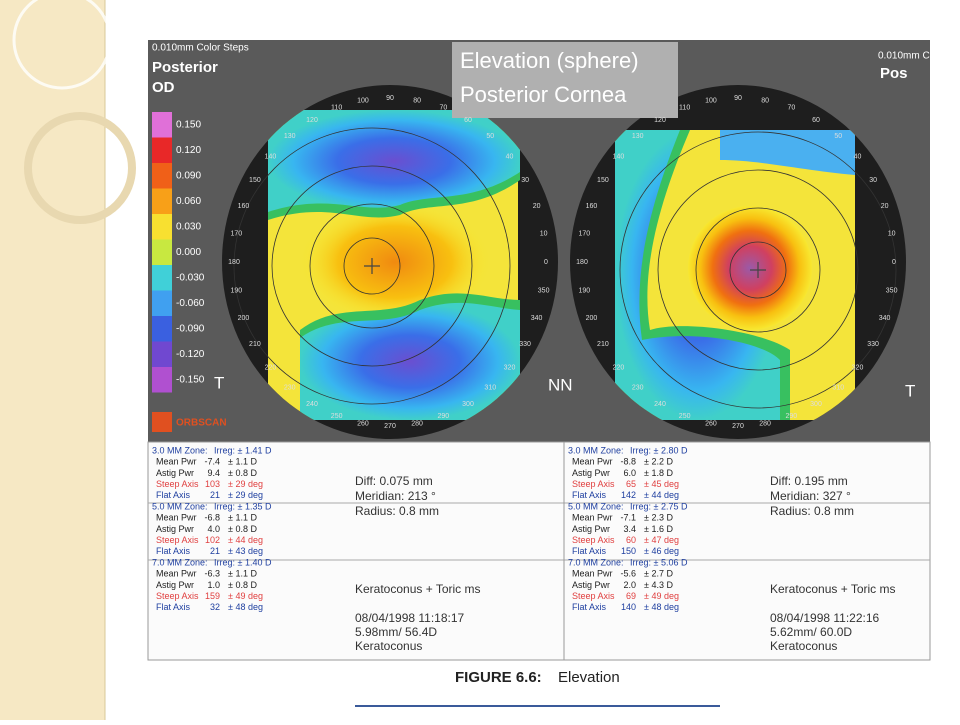  I want to click on row-value: 21, so click(215, 495).